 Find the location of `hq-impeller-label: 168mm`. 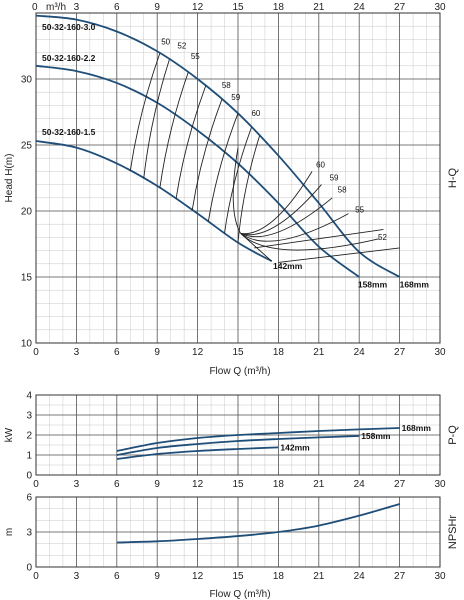

hq-impeller-label: 168mm is located at coordinates (415, 285).